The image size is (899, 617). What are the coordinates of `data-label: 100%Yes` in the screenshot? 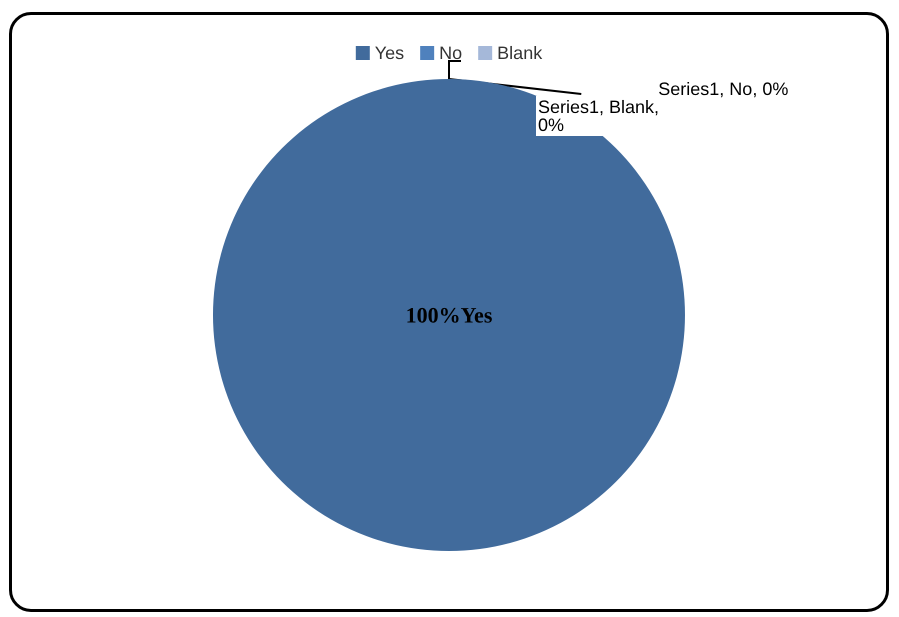 It's located at (449, 315).